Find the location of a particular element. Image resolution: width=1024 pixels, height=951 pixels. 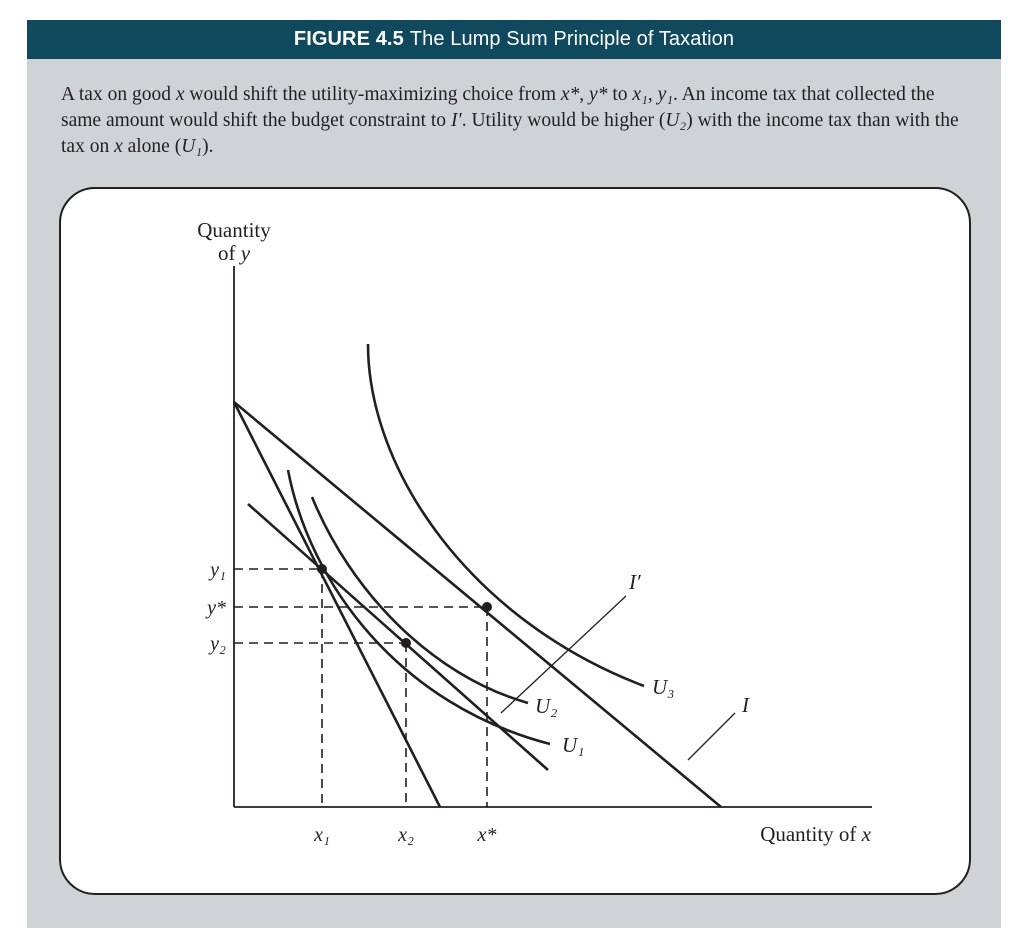

indifference-curve-U3 is located at coordinates (505, 515).